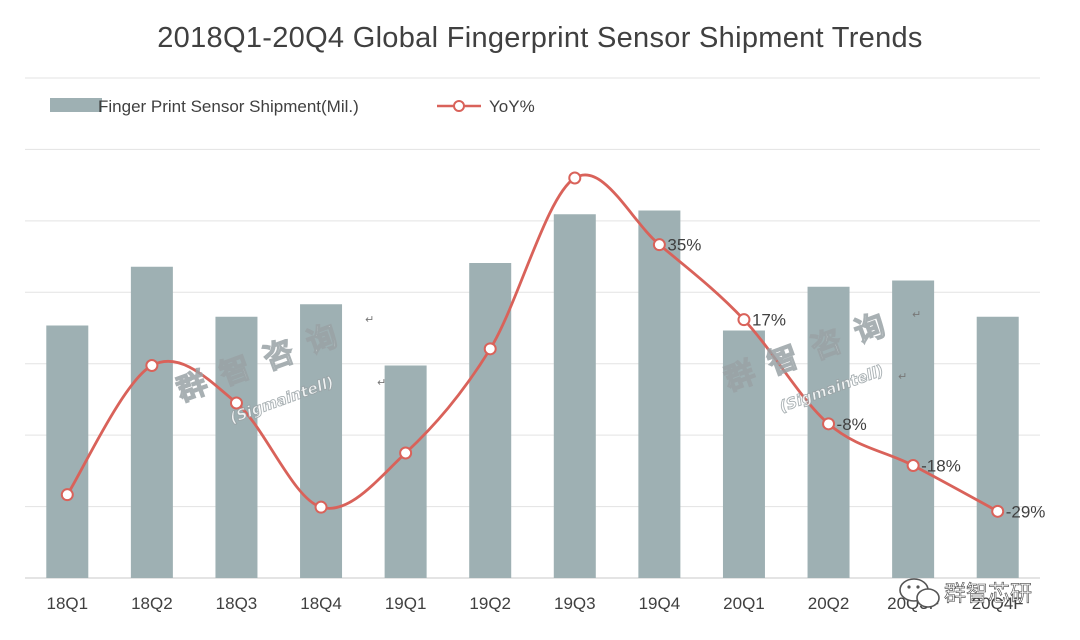 This screenshot has width=1080, height=640. I want to click on x-tick-label: 18Q3, so click(237, 603).